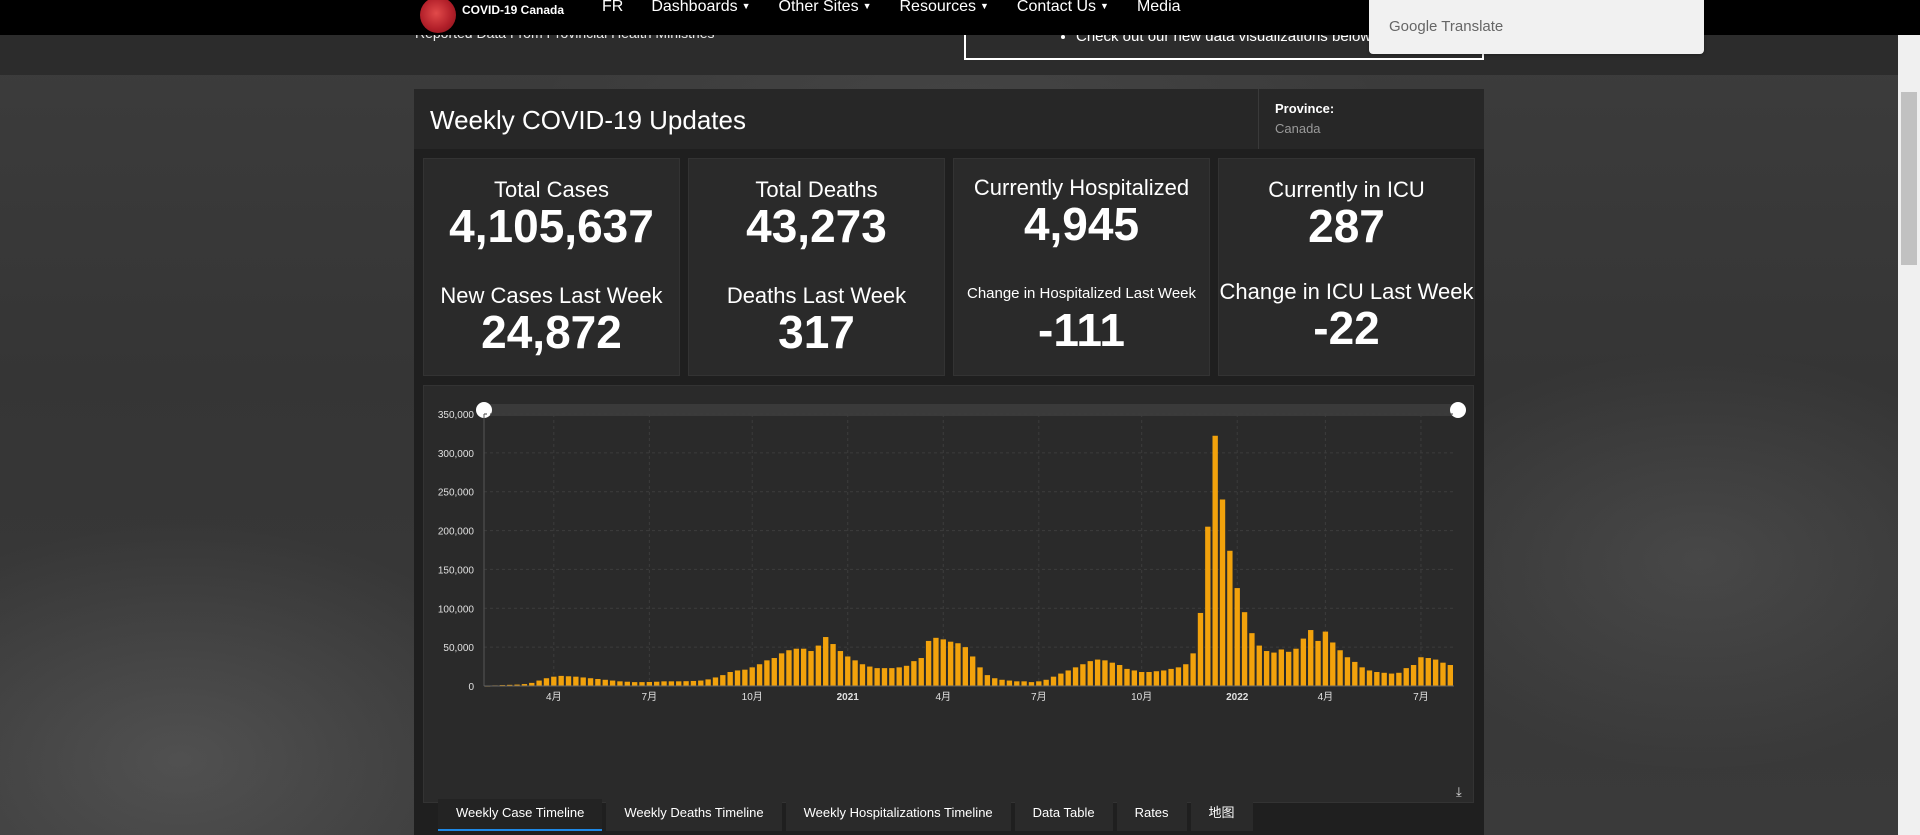 The width and height of the screenshot is (1920, 835). Describe the element at coordinates (694, 815) in the screenshot. I see `tab-weekly-deaths-timeline: Weekly Deaths Timeline` at that location.